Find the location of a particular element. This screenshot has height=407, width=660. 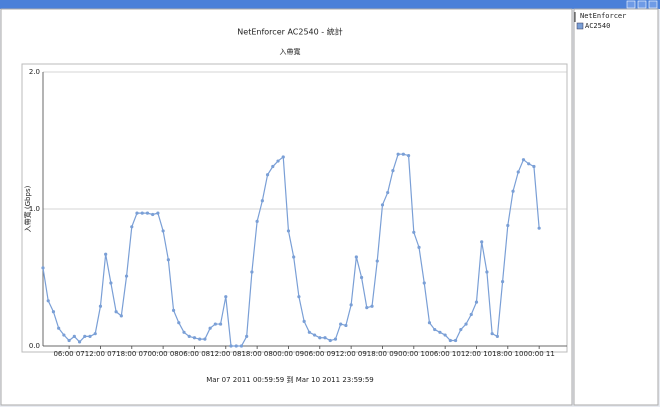

restore-button is located at coordinates (642, 4).